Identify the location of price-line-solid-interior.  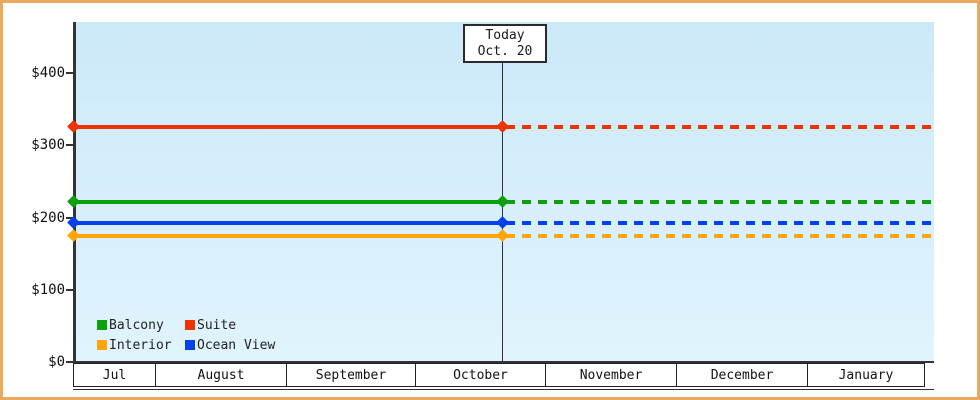
(288, 236).